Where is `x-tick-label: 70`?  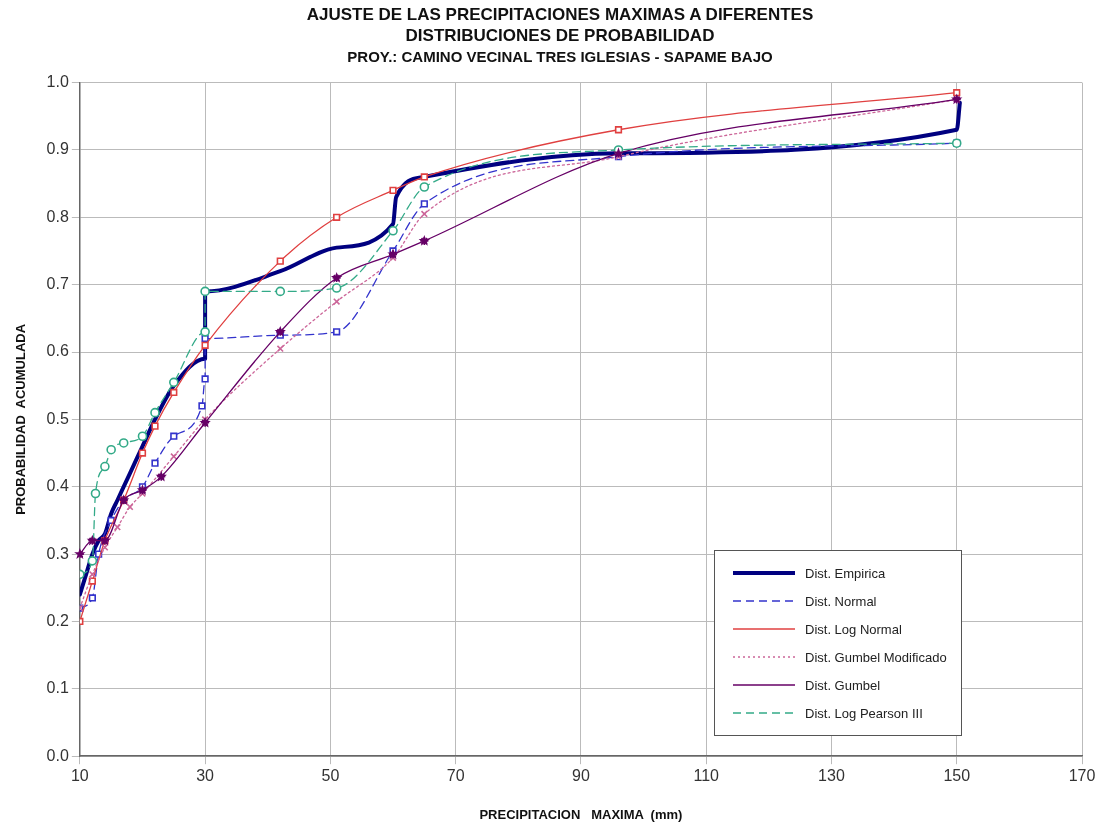 x-tick-label: 70 is located at coordinates (455, 776).